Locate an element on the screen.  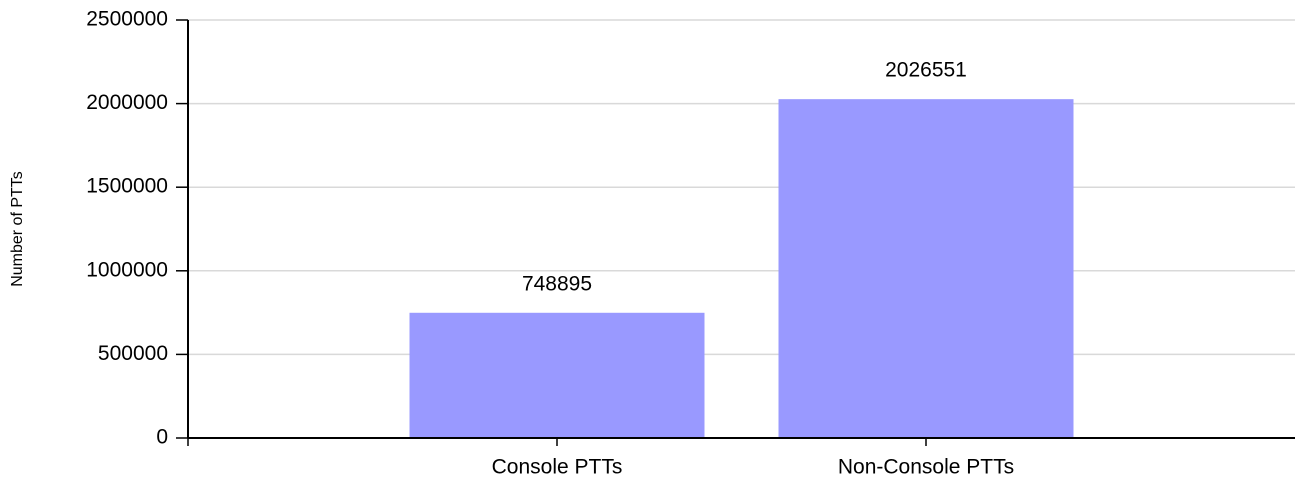
y-tick-label: 500000 is located at coordinates (133, 353).